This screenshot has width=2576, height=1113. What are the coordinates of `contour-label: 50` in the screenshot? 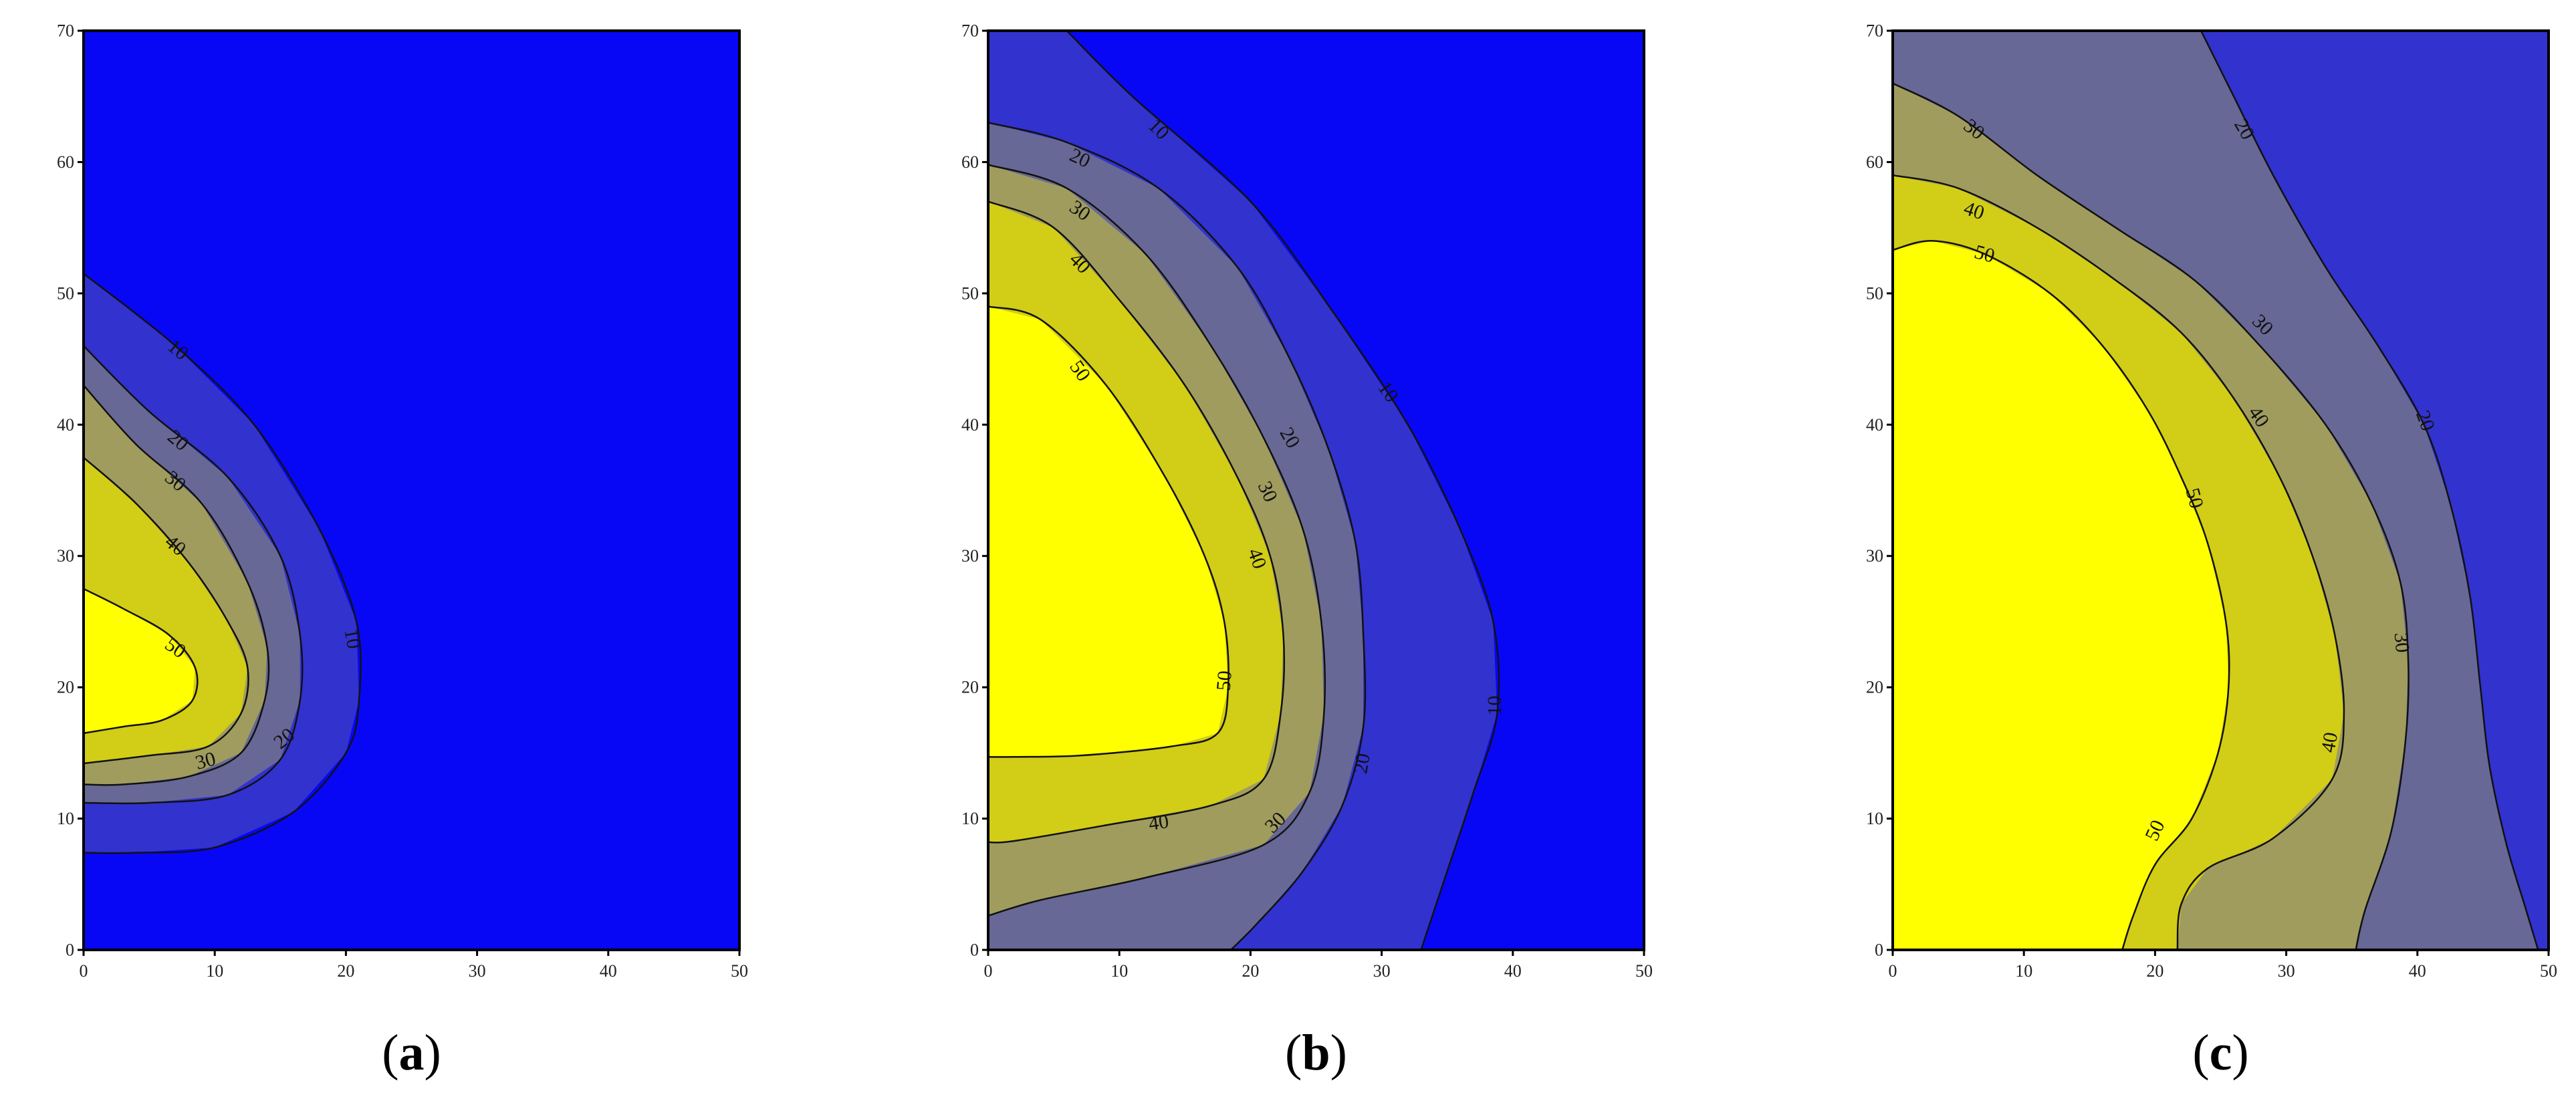 It's located at (1224, 681).